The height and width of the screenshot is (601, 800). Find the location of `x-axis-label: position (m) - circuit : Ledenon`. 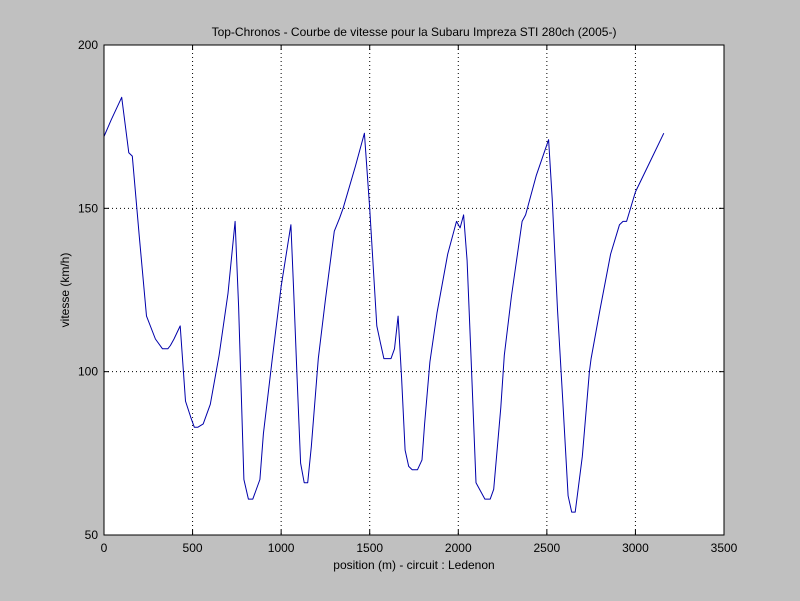

x-axis-label: position (m) - circuit : Ledenon is located at coordinates (413, 565).